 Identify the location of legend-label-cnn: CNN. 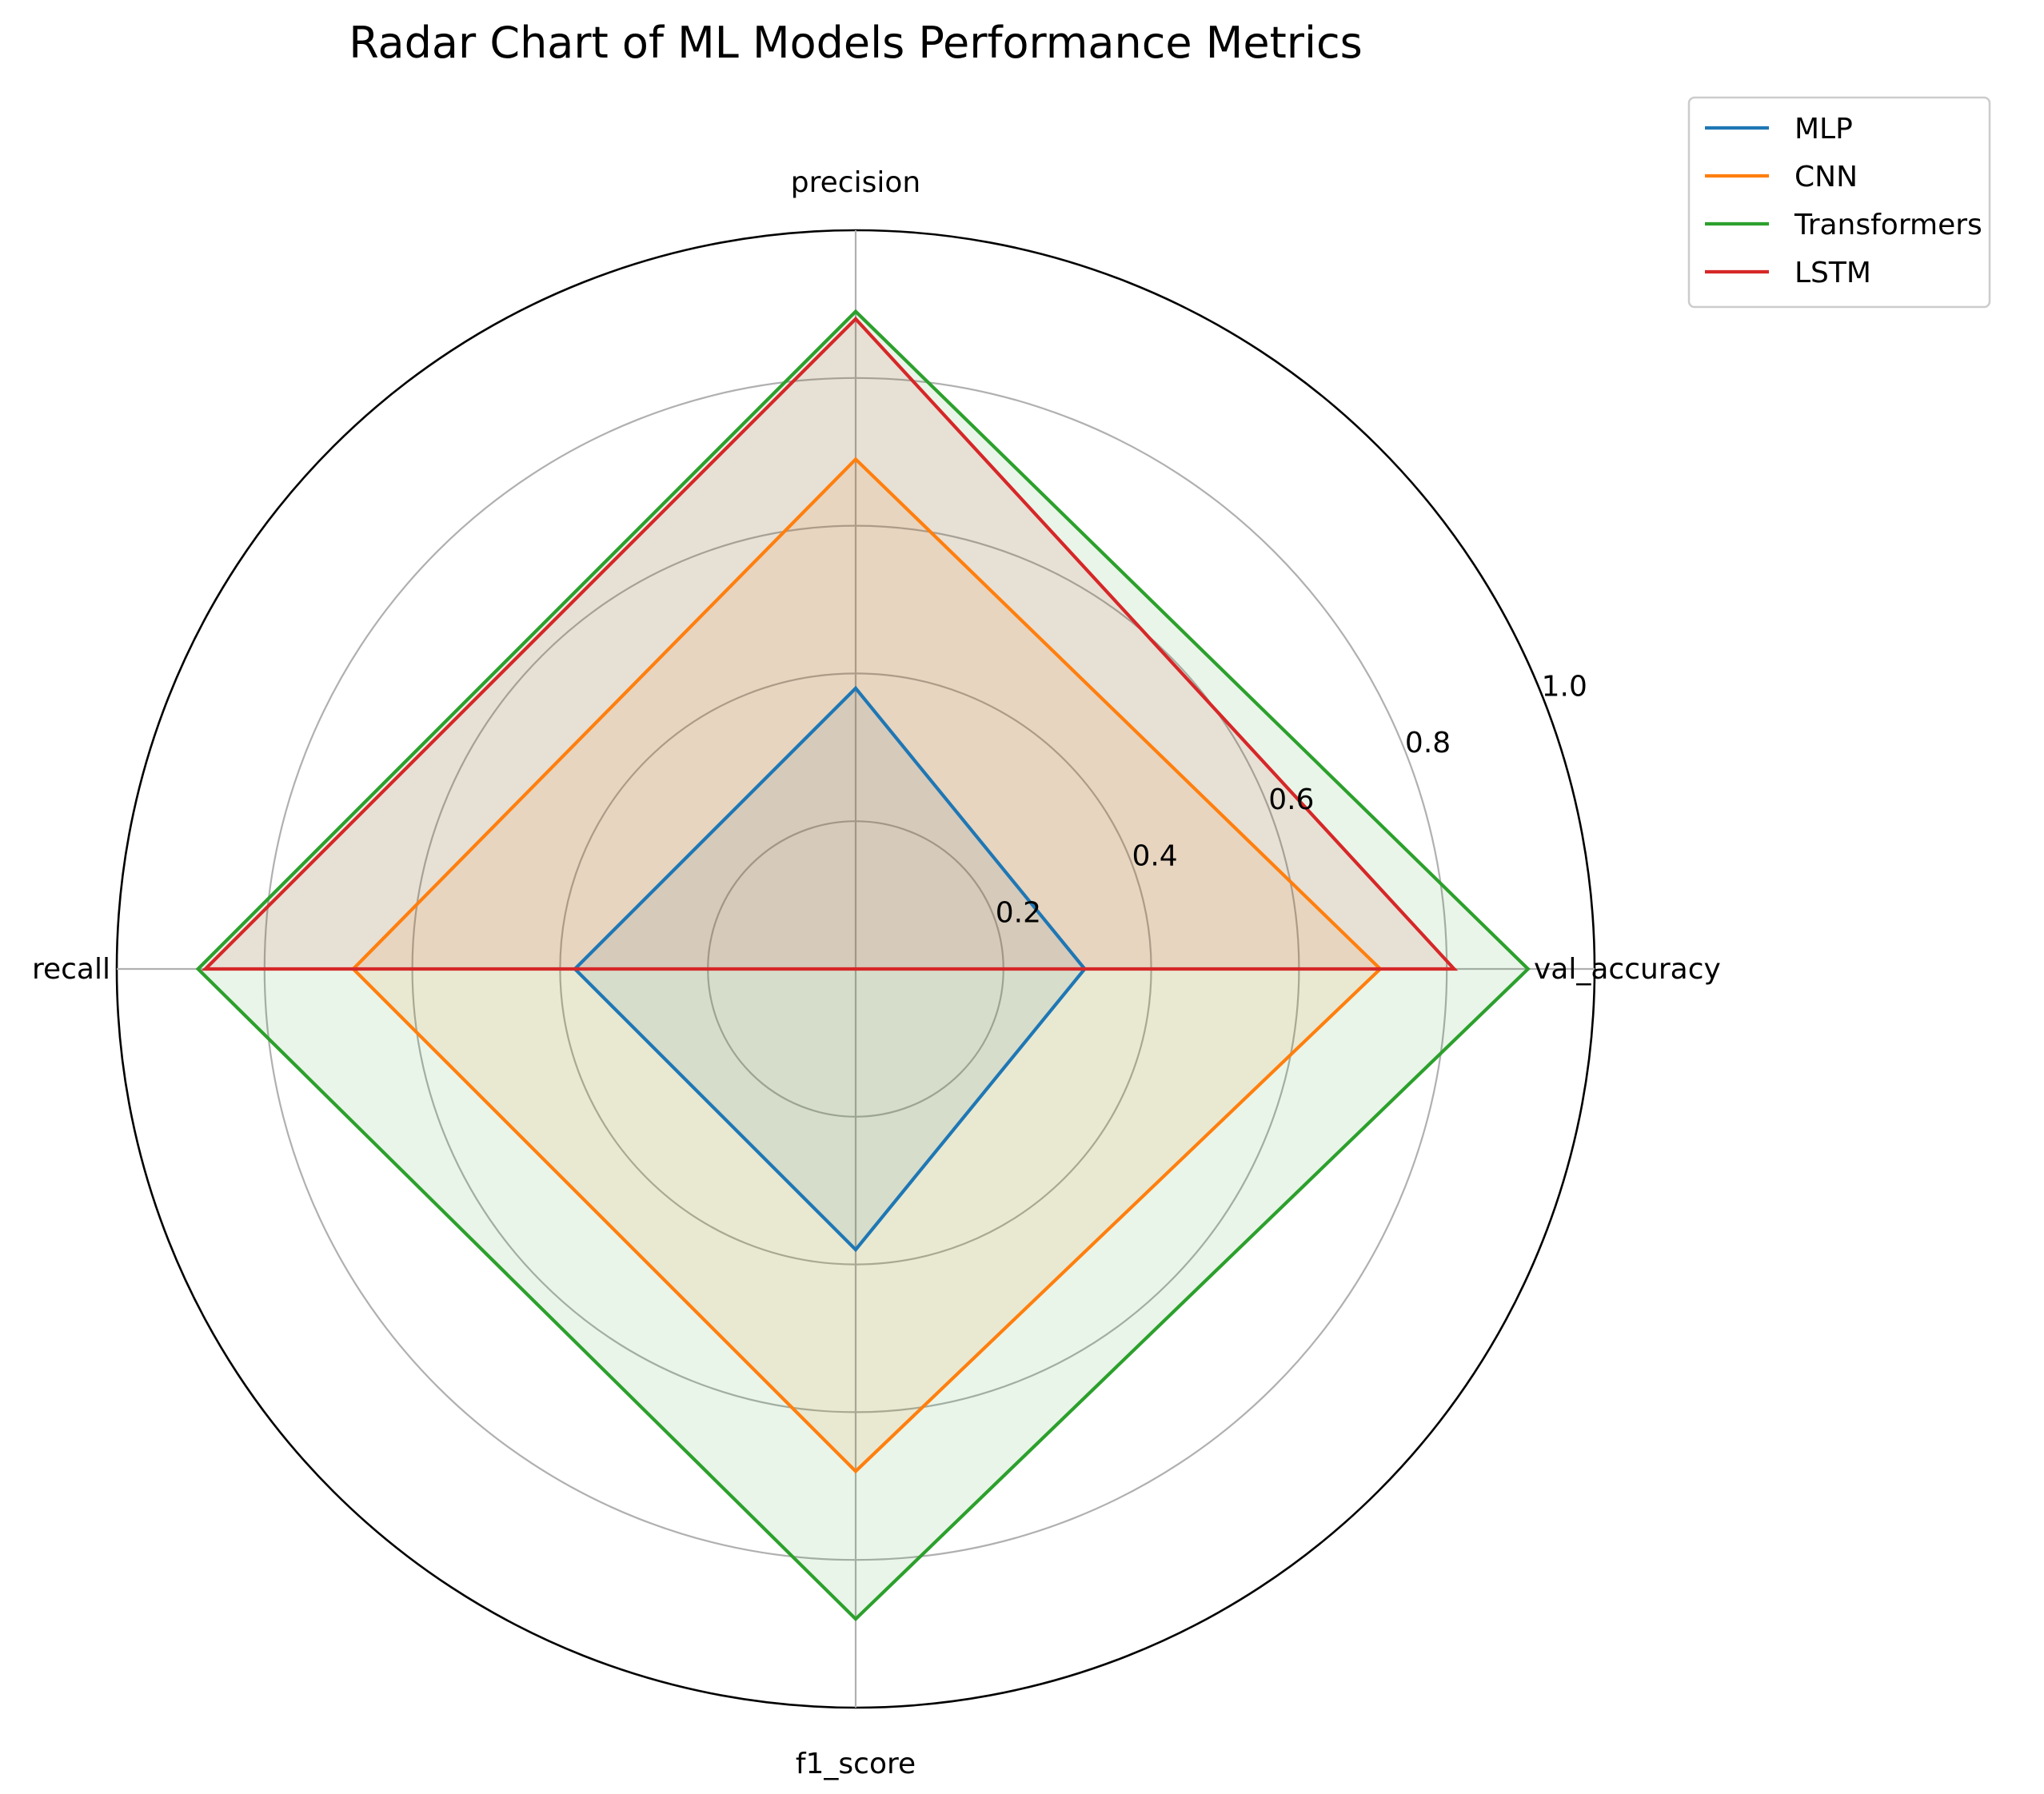
(1826, 177).